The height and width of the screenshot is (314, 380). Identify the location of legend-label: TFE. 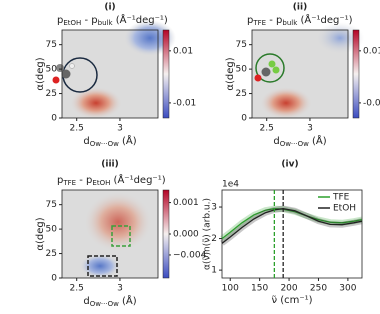
(341, 198).